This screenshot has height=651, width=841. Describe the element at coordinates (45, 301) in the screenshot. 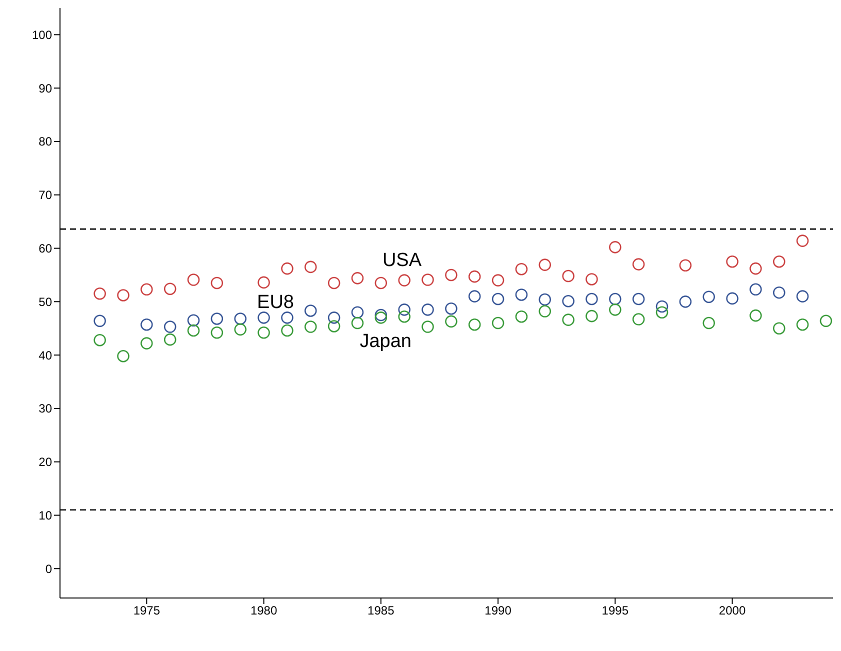

I see `y-tick-label: 50` at that location.